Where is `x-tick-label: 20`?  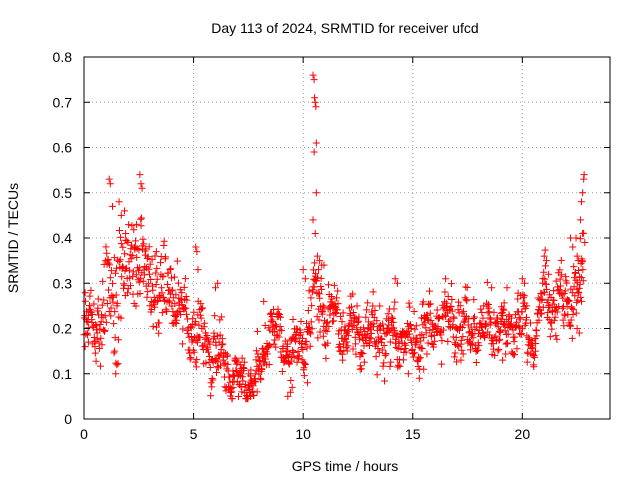 x-tick-label: 20 is located at coordinates (523, 434).